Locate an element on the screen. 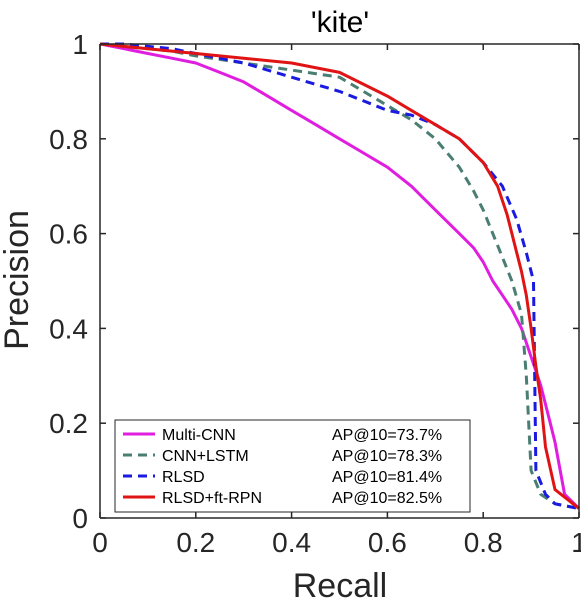 This screenshot has height=609, width=581. x-tick-label: 1 is located at coordinates (576, 542).